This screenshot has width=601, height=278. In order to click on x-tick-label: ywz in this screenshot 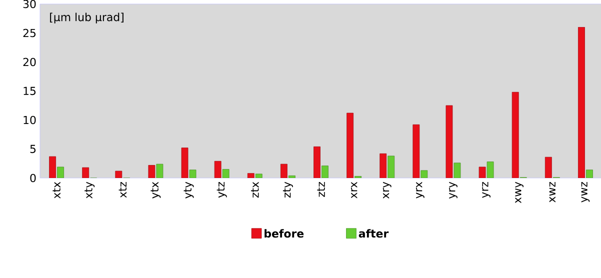, I will do `click(585, 192)`.